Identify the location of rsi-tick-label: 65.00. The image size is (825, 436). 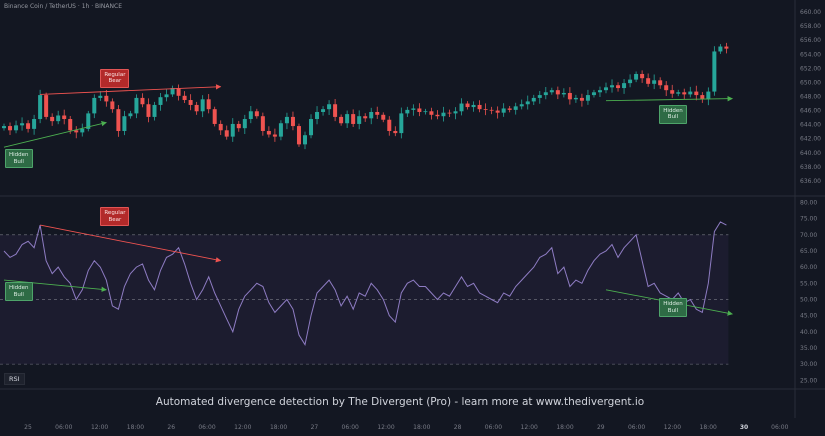
(808, 251).